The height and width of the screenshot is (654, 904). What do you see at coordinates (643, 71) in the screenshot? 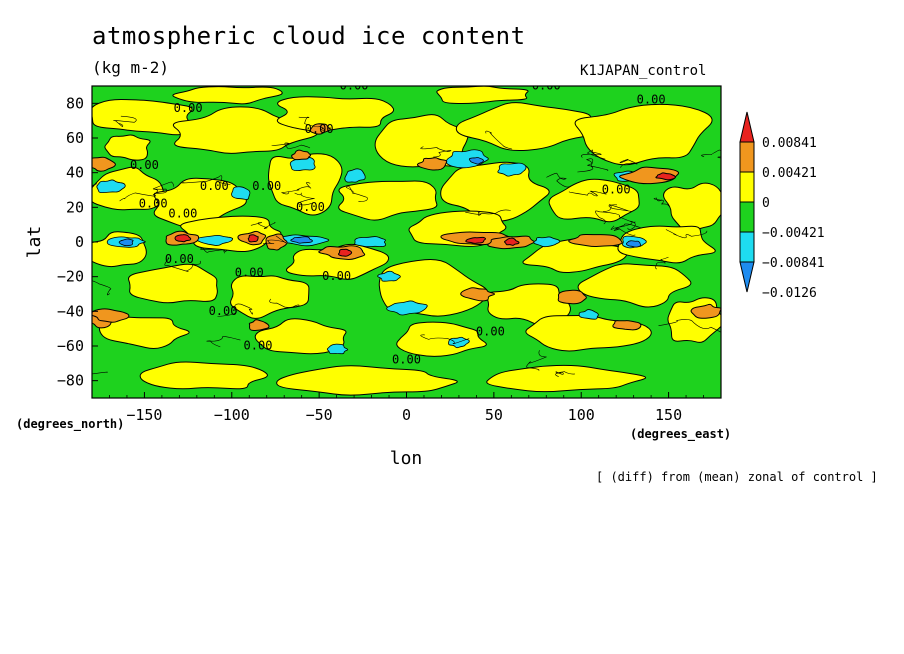
I see `run-label: K1JAPAN_control` at bounding box center [643, 71].